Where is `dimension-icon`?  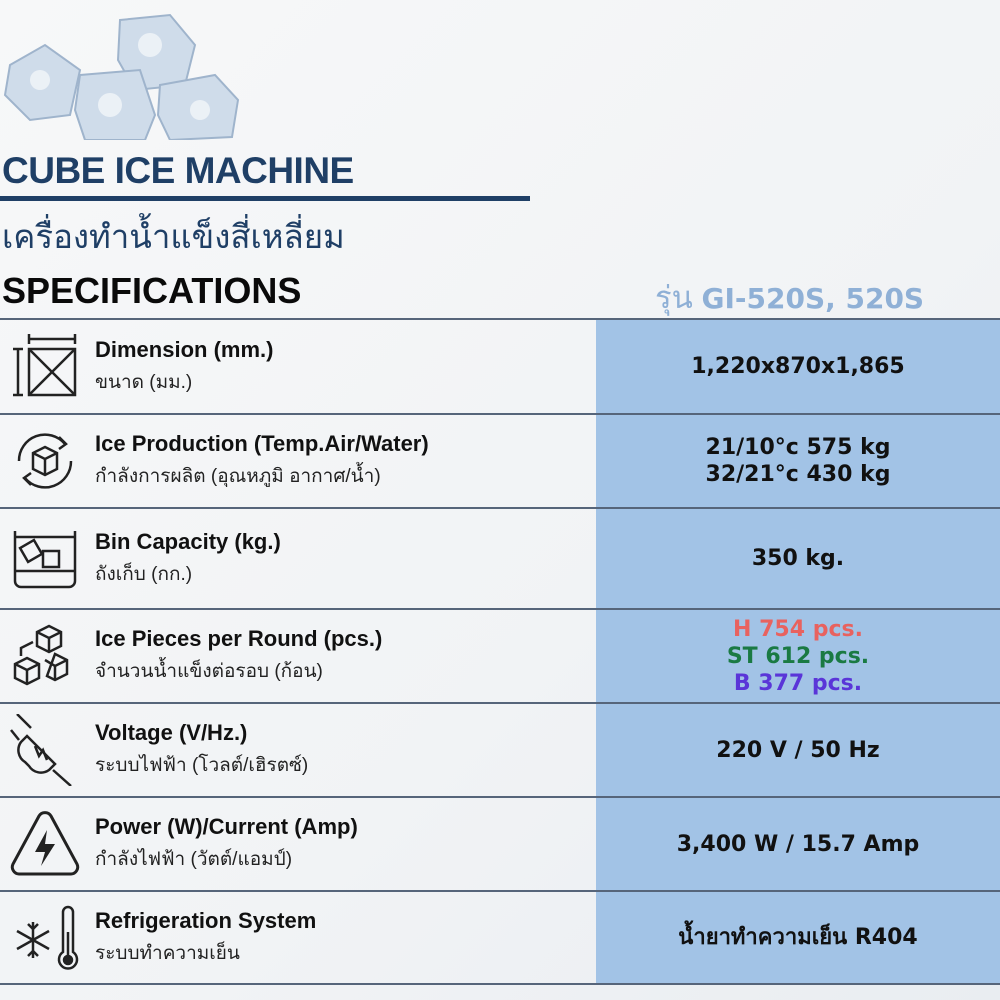
dimension-icon is located at coordinates (45, 367).